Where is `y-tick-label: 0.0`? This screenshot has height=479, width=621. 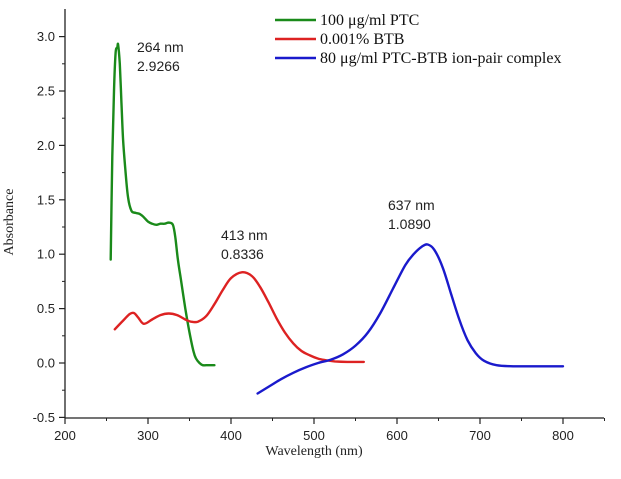
y-tick-label: 0.0 is located at coordinates (46, 363).